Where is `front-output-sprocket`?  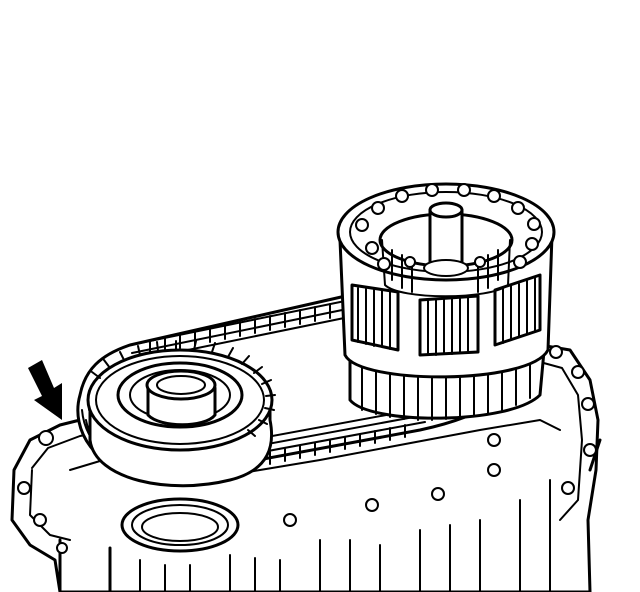 front-output-sprocket is located at coordinates (181, 414).